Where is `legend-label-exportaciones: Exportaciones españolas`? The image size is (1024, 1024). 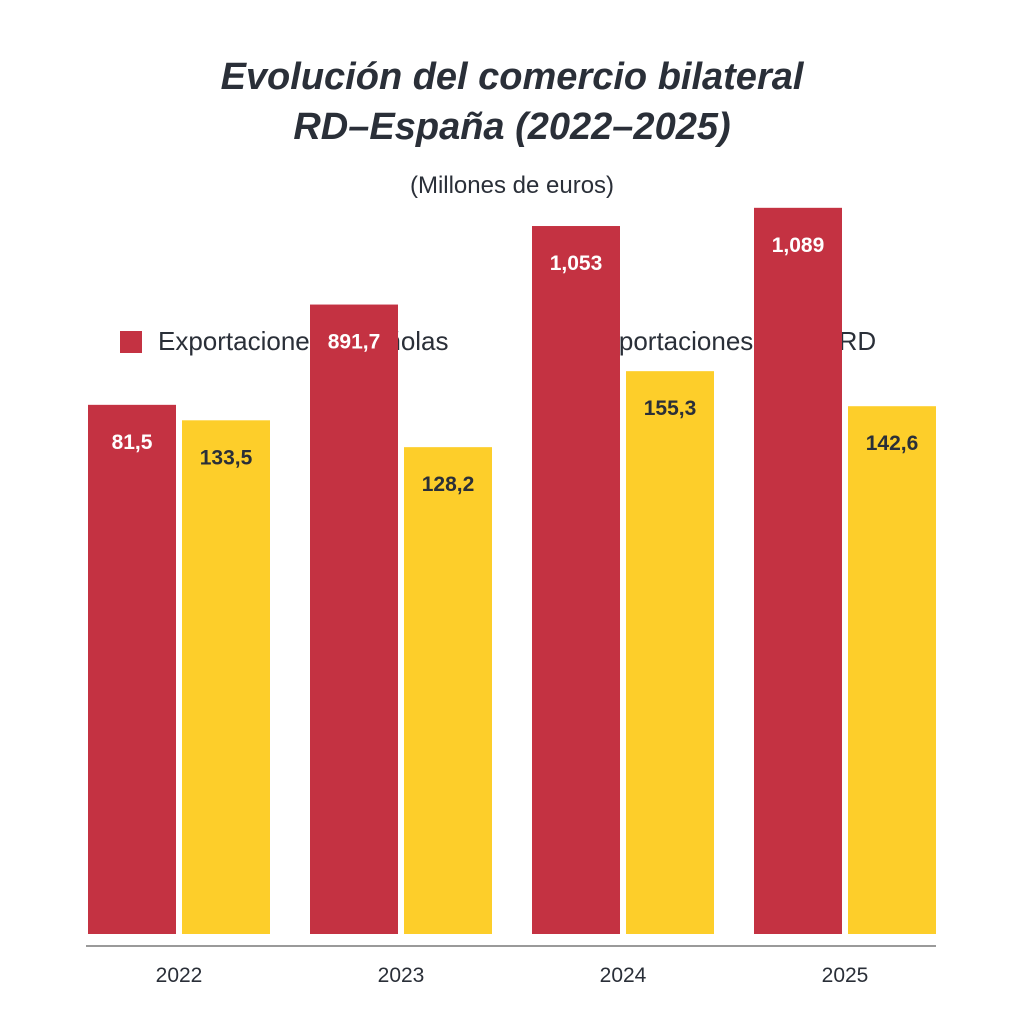 legend-label-exportaciones: Exportaciones españolas is located at coordinates (303, 341).